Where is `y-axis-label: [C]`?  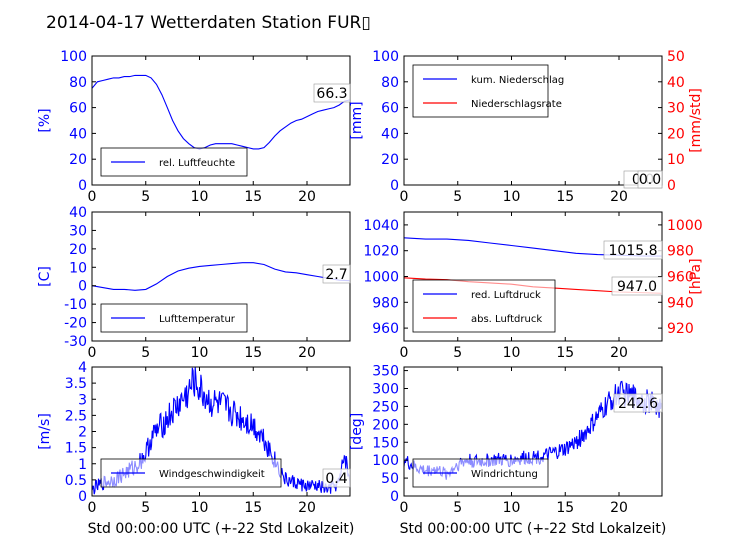 y-axis-label: [C] is located at coordinates (45, 276).